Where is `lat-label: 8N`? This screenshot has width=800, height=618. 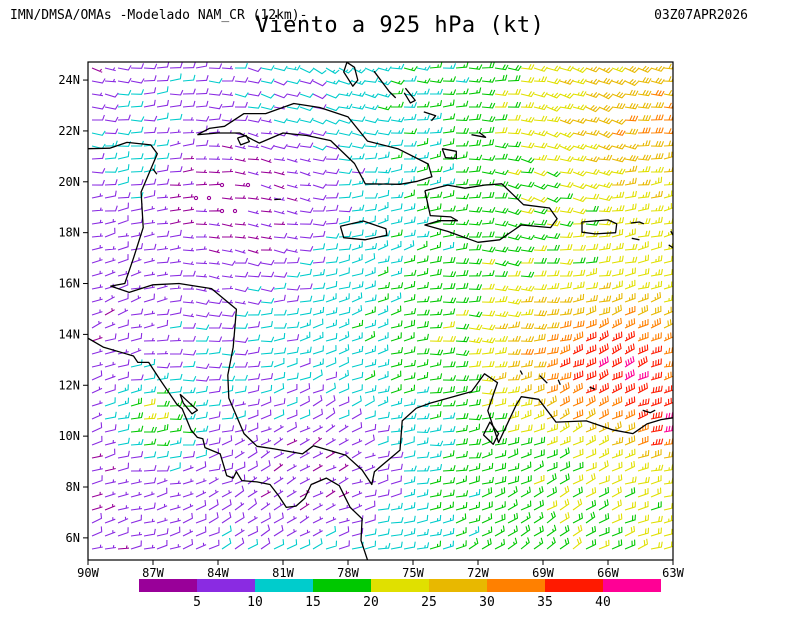
lat-label: 8N is located at coordinates (73, 487).